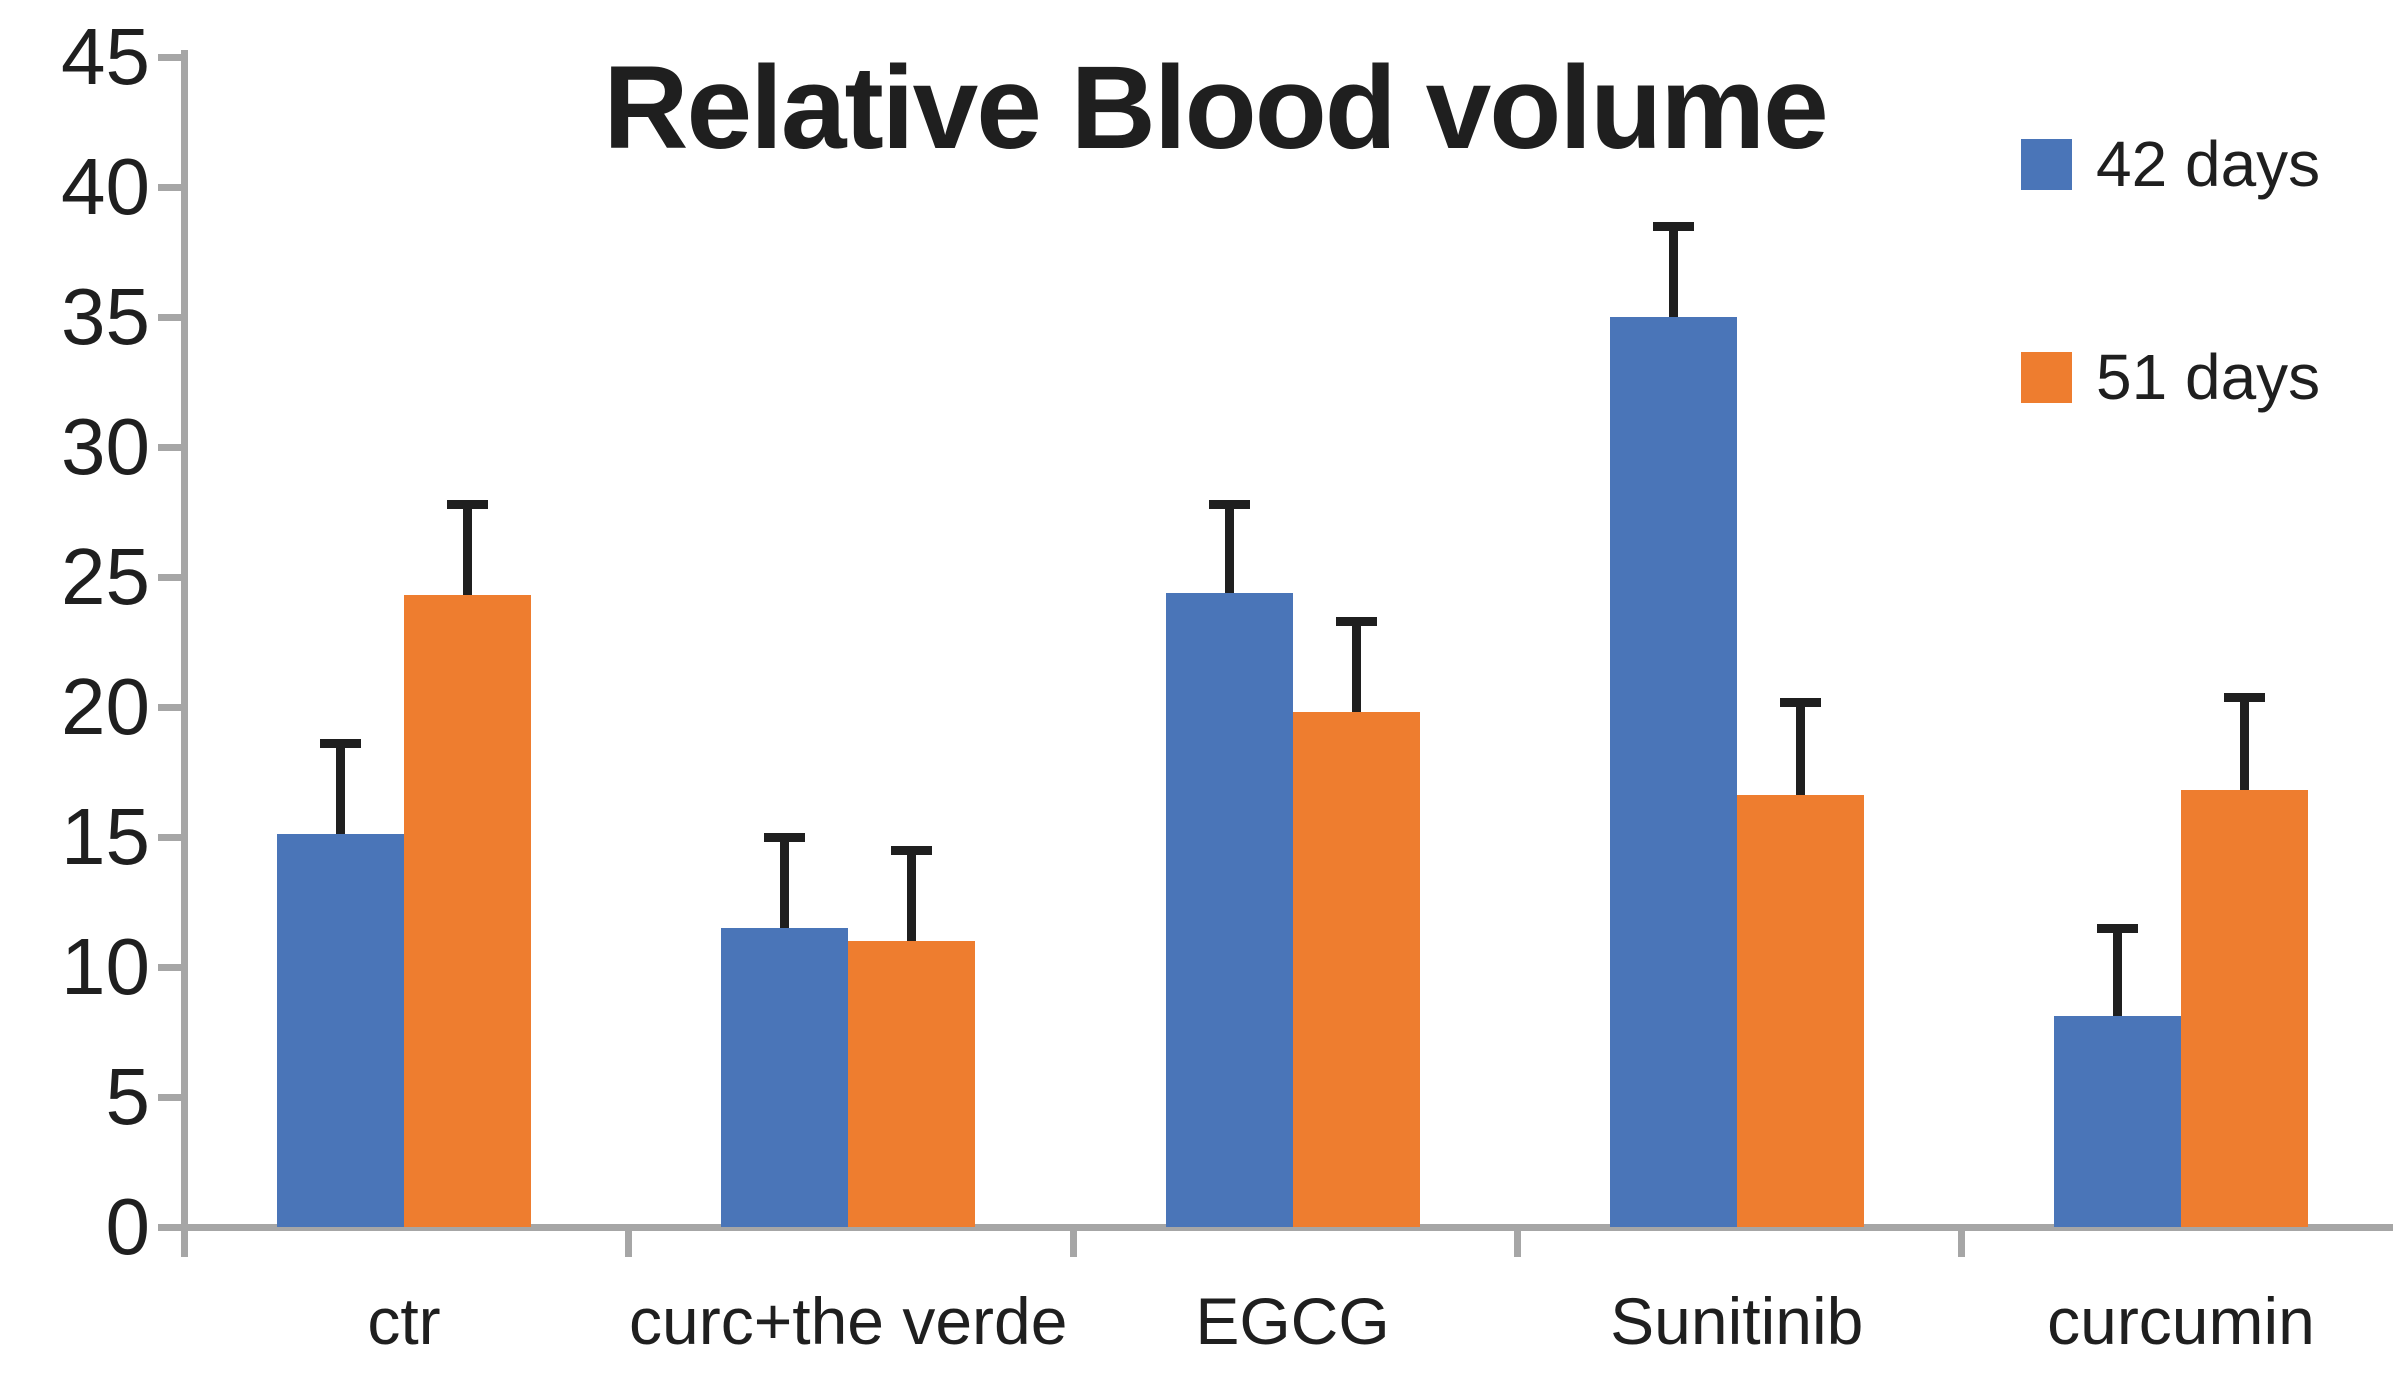 This screenshot has width=2393, height=1387. Describe the element at coordinates (2208, 164) in the screenshot. I see `legend-label-42-days: 42 days` at that location.